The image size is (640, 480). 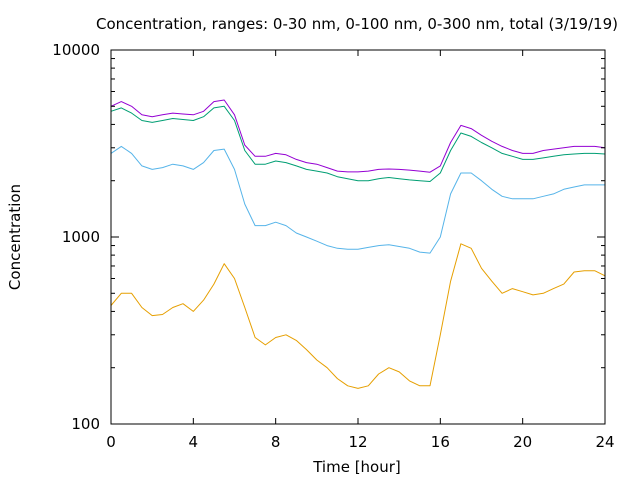 What do you see at coordinates (194, 442) in the screenshot?
I see `x-tick-label: 4` at bounding box center [194, 442].